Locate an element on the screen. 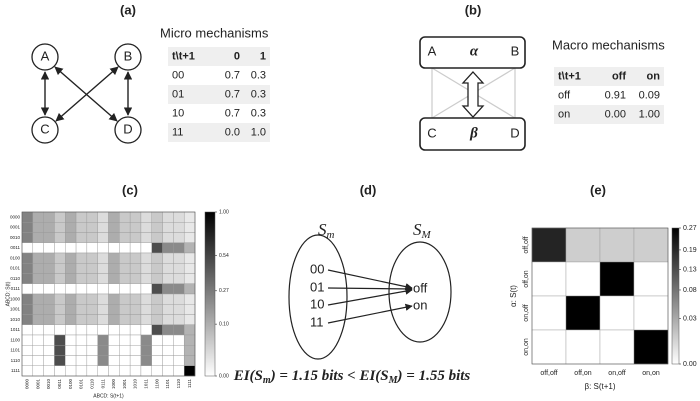 Image resolution: width=700 pixels, height=401 pixels. x-tick-label: 0010 is located at coordinates (48, 384).